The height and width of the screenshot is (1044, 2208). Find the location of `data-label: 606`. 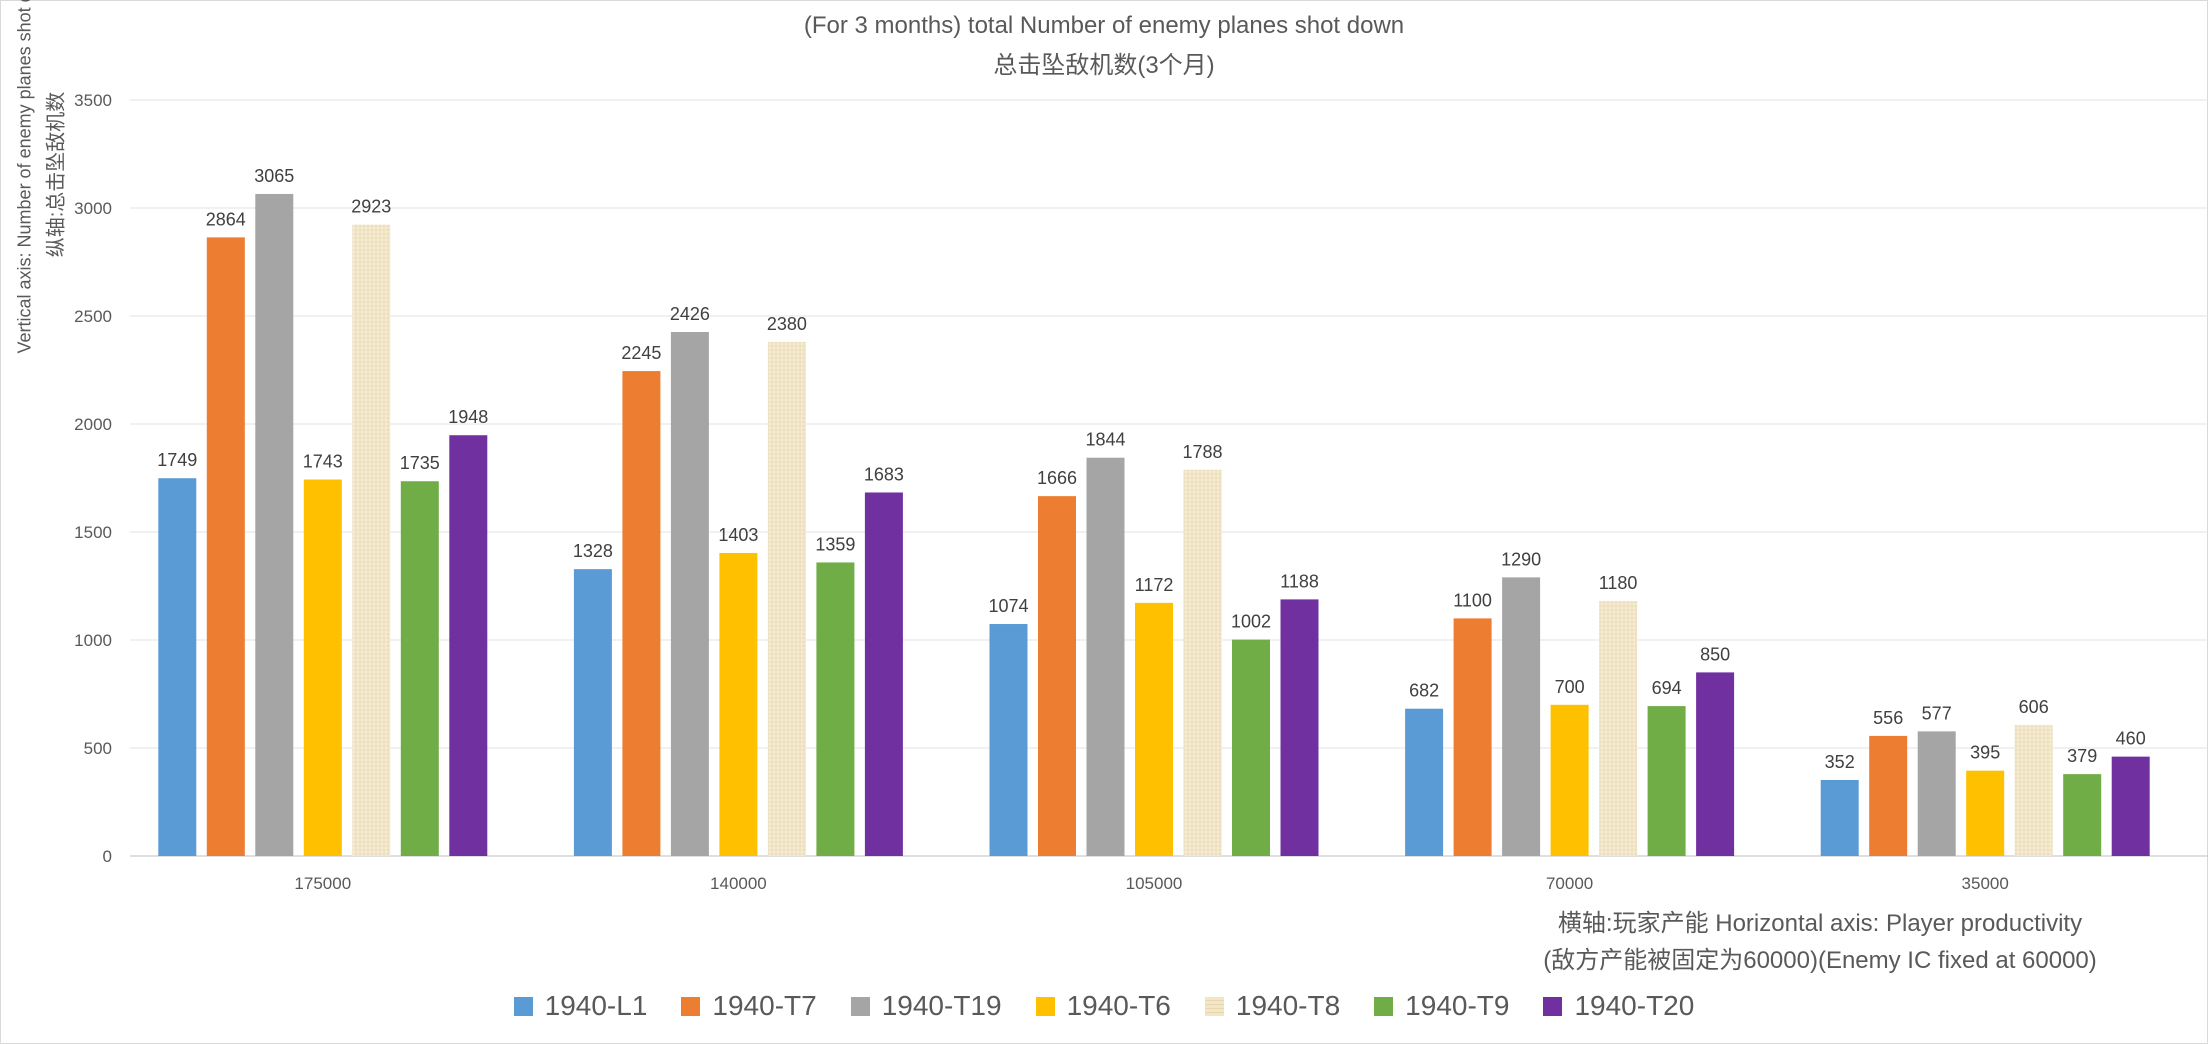

data-label: 606 is located at coordinates (2034, 707).